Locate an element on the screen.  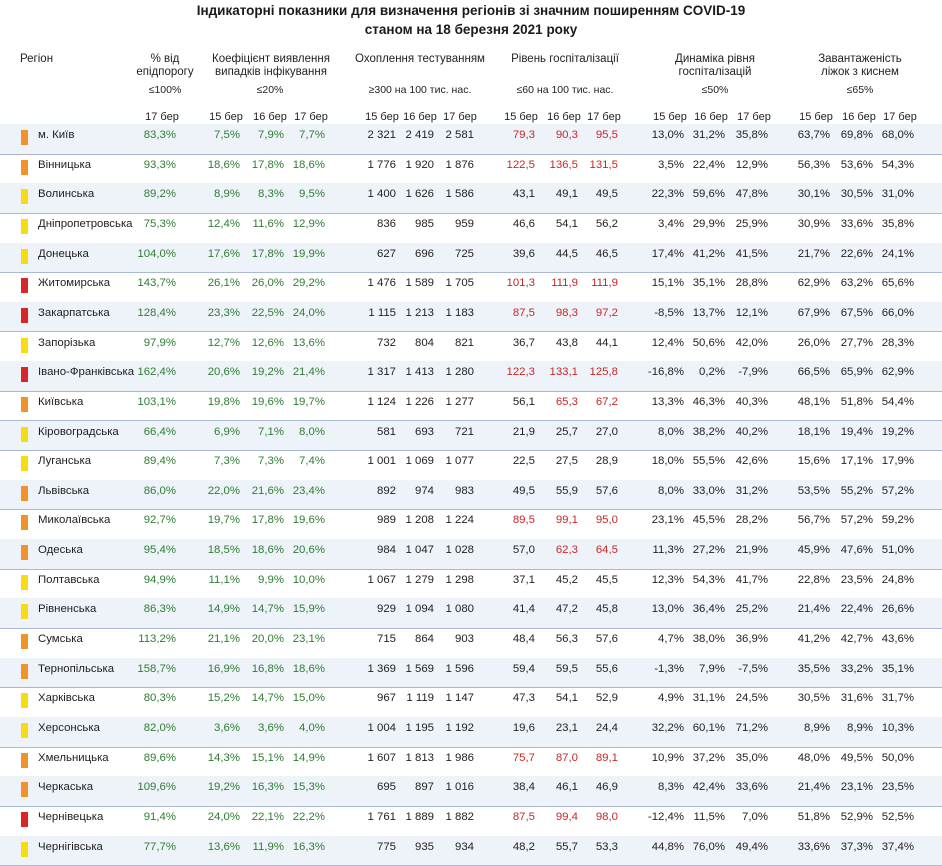
hospitalization-value: 57,0 is located at coordinates (523, 550).